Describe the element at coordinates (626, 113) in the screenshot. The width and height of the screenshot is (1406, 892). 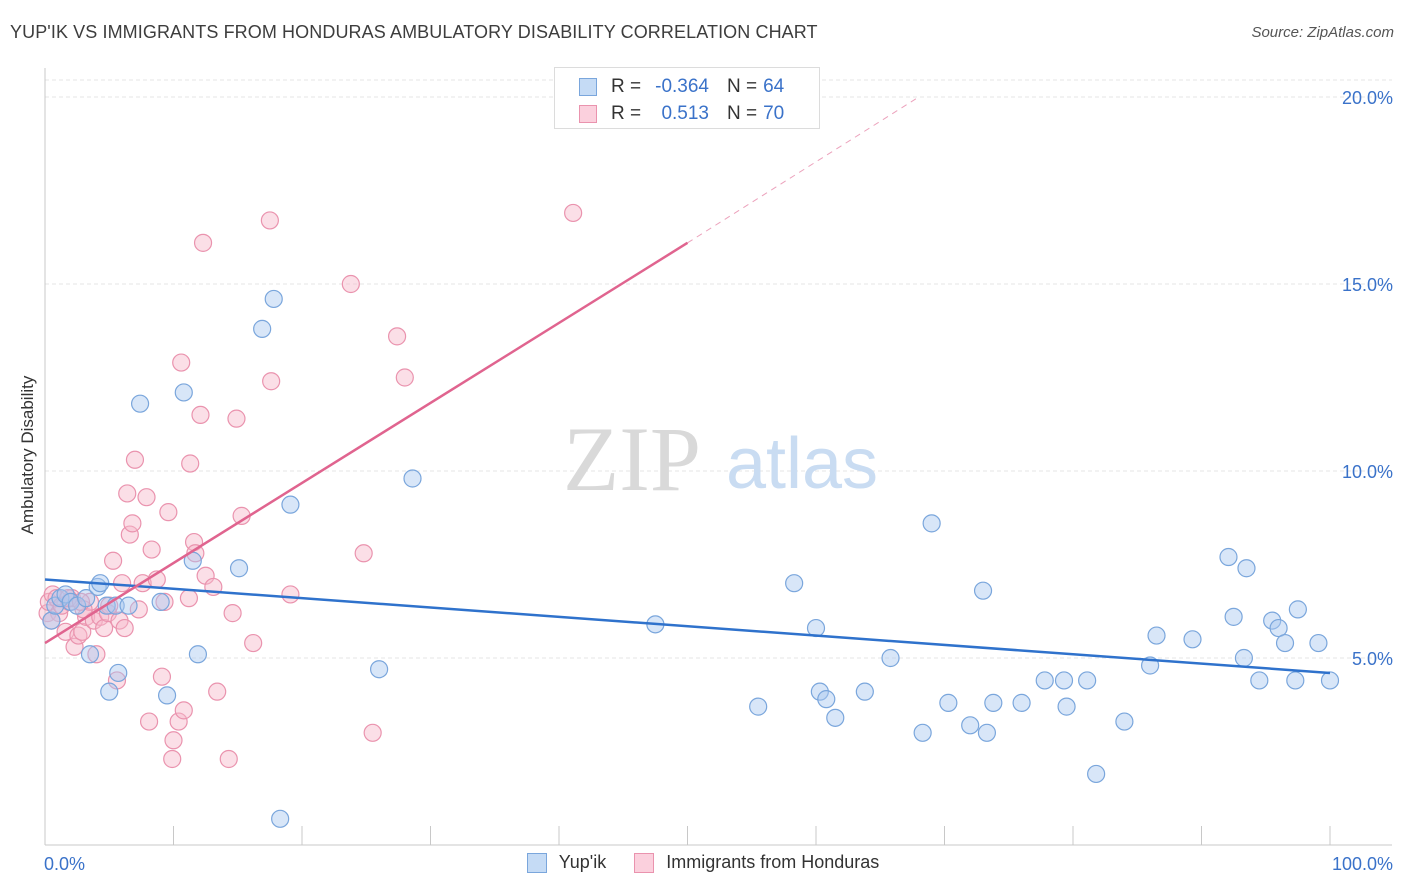
I see `r-label: R =` at that location.